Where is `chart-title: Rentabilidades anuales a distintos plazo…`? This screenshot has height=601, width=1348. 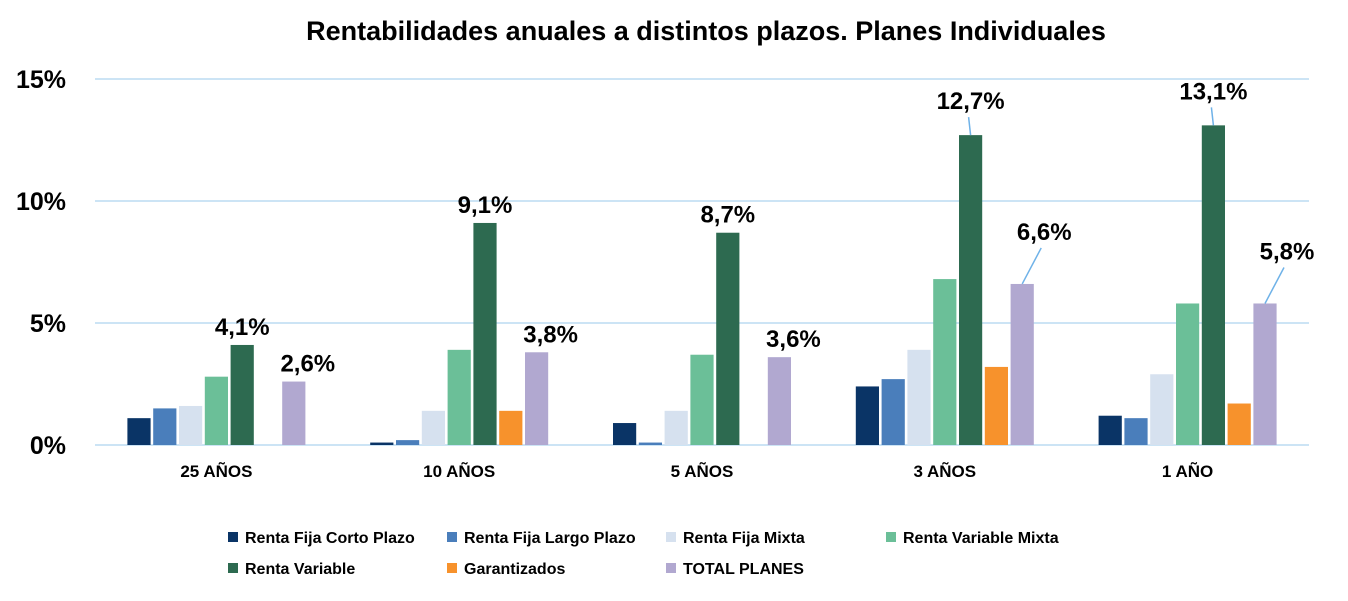 chart-title: Rentabilidades anuales a distintos plazo… is located at coordinates (706, 31).